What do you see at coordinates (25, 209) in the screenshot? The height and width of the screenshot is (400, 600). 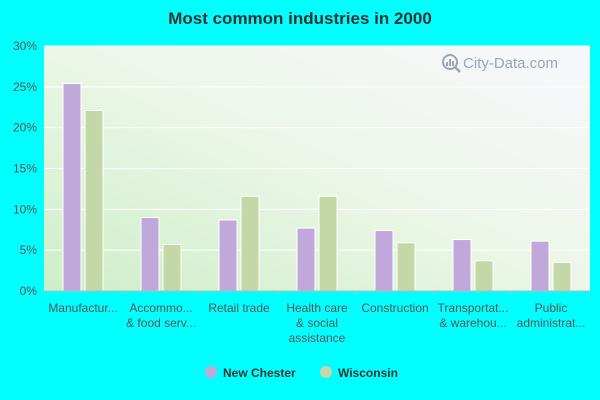 I see `y-tick-label: 10%` at bounding box center [25, 209].